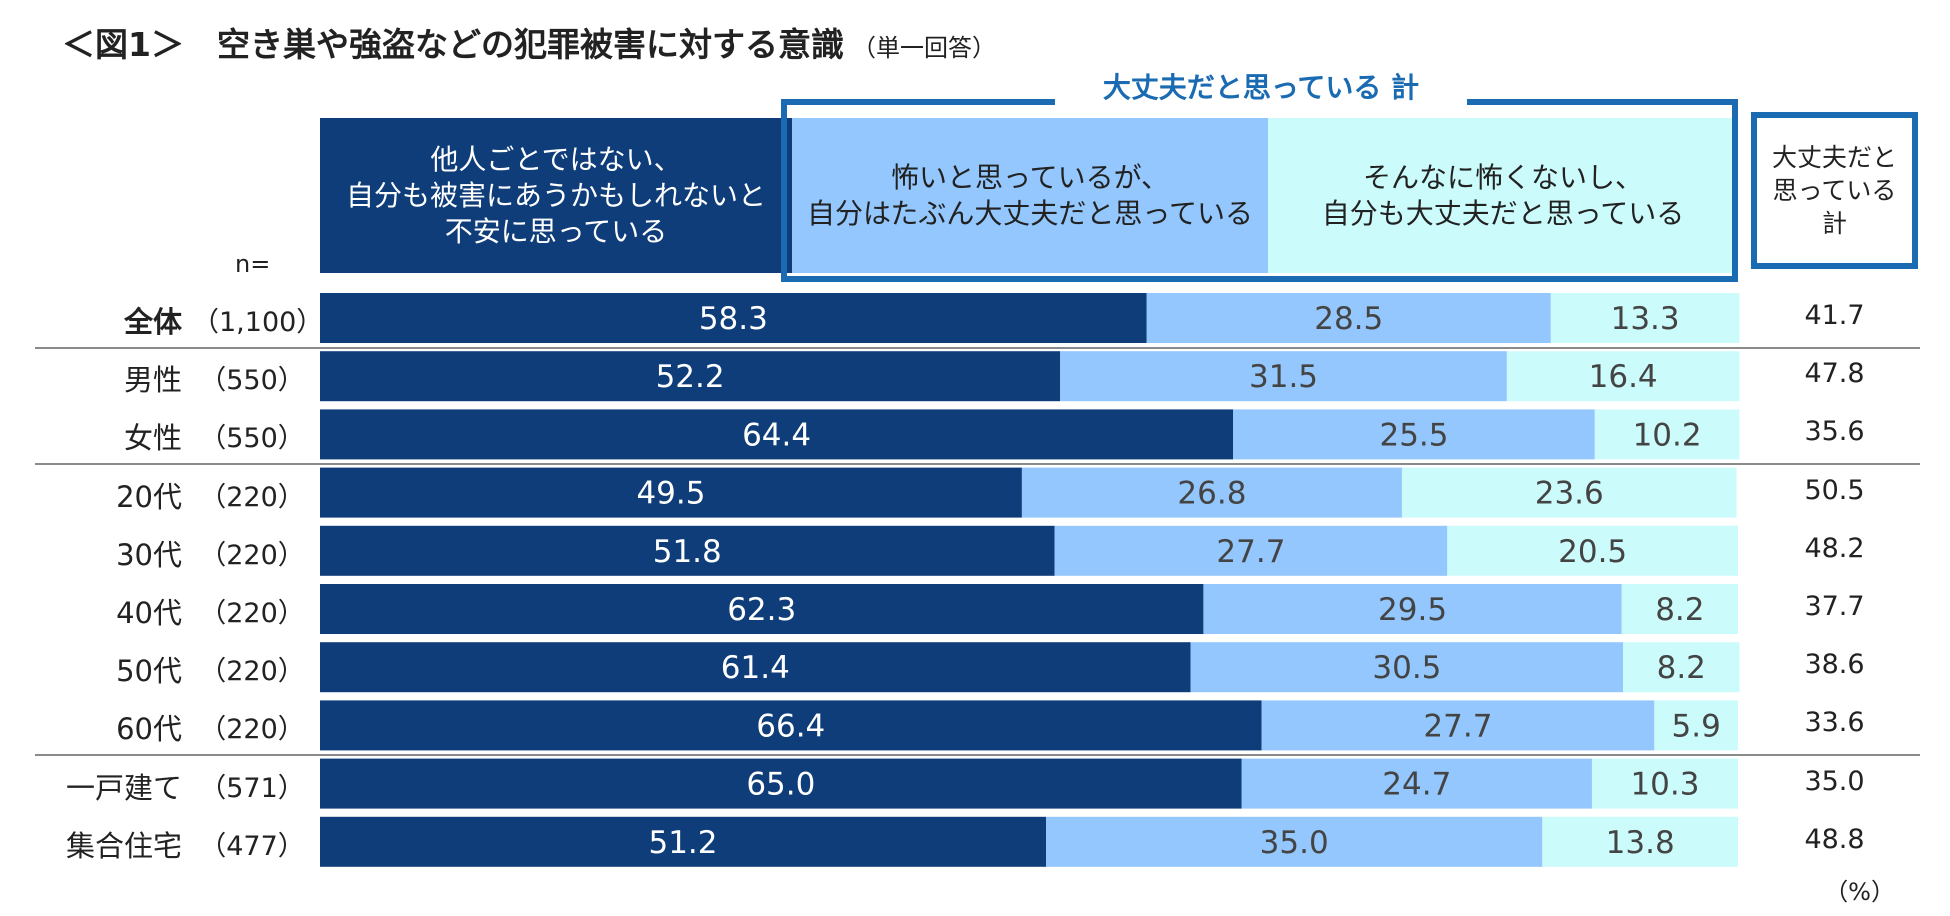  What do you see at coordinates (149, 496) in the screenshot?
I see `category-label: 20代` at bounding box center [149, 496].